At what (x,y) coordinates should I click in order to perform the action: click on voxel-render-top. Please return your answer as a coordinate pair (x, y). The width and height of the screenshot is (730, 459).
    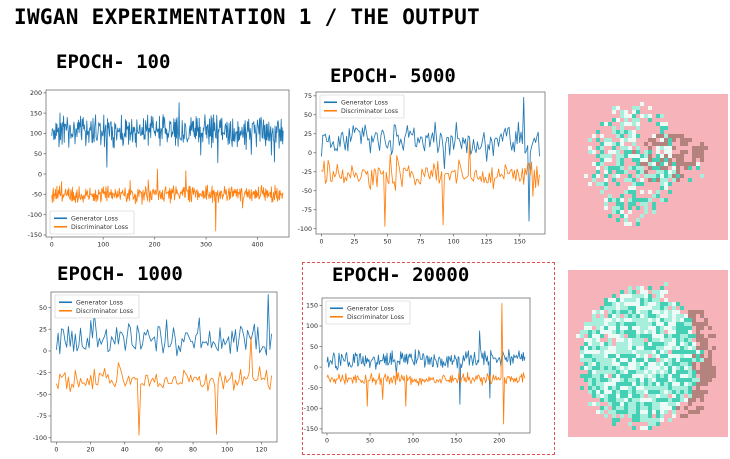
    Looking at the image, I should click on (648, 167).